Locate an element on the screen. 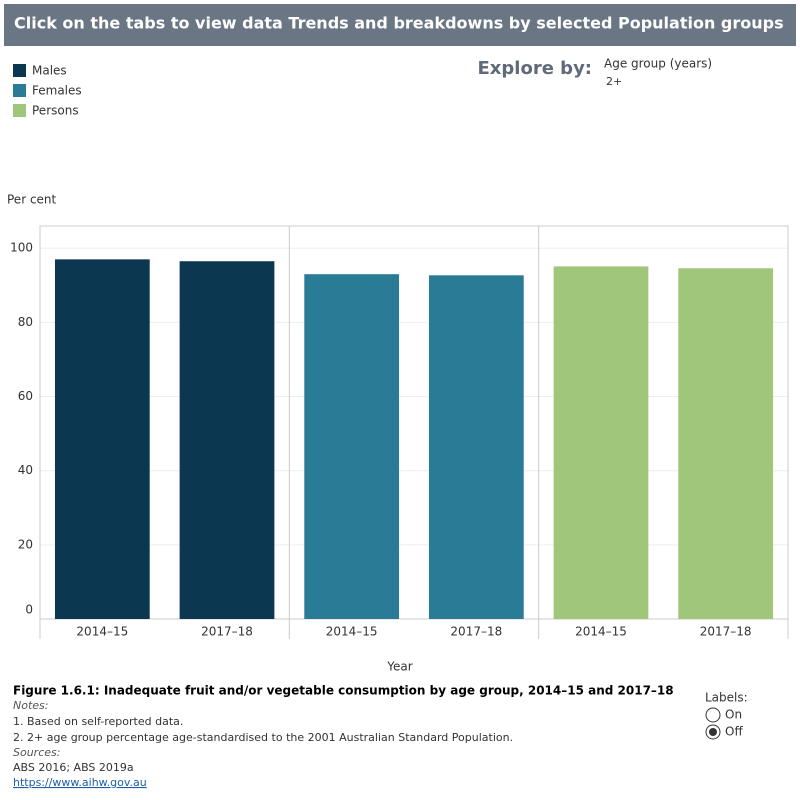  filter-value: 2+ is located at coordinates (614, 81).